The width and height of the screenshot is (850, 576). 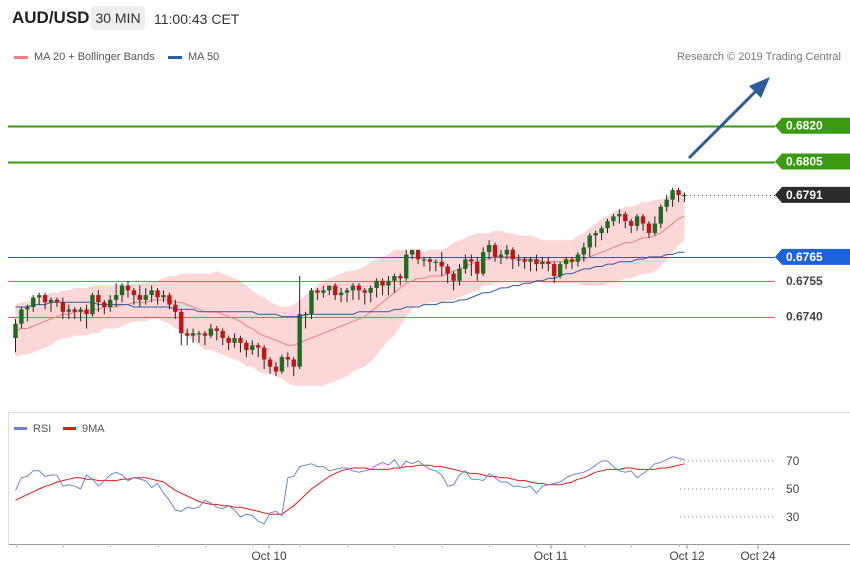 What do you see at coordinates (93, 429) in the screenshot?
I see `osc-legend-label-1: 9MA` at bounding box center [93, 429].